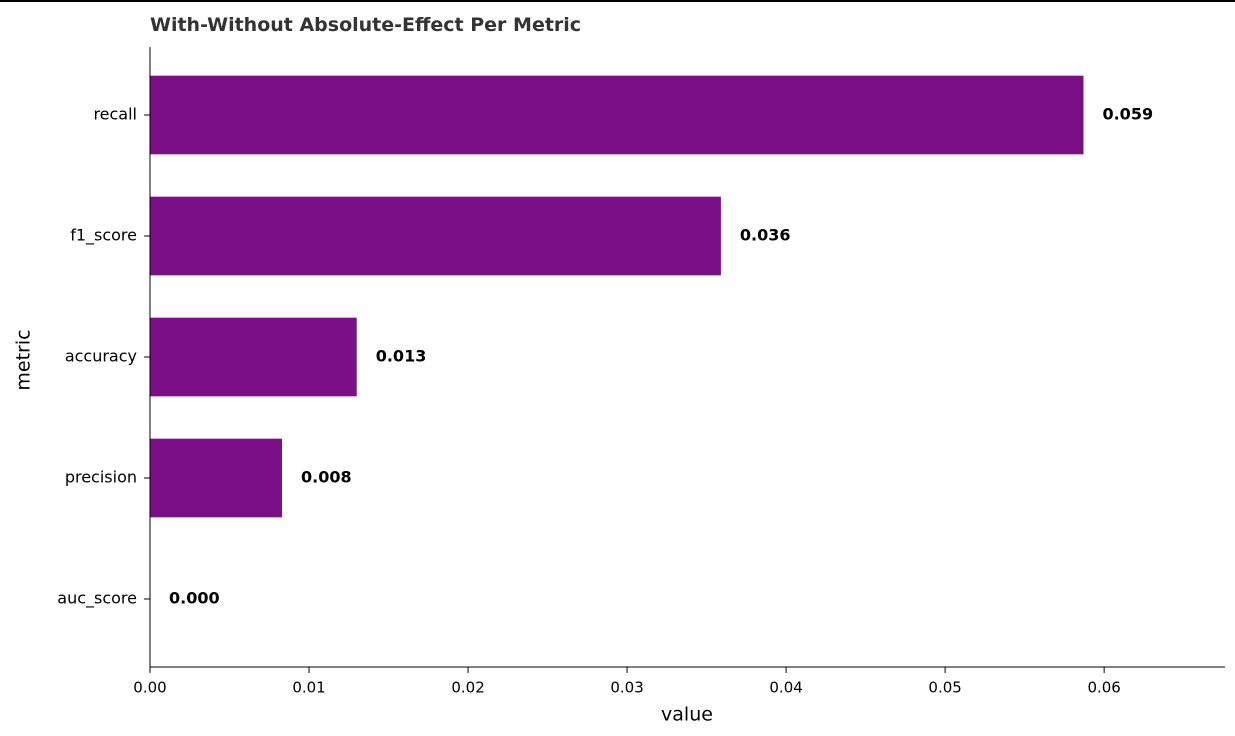  What do you see at coordinates (467, 688) in the screenshot?
I see `x-tick-label: 0.02` at bounding box center [467, 688].